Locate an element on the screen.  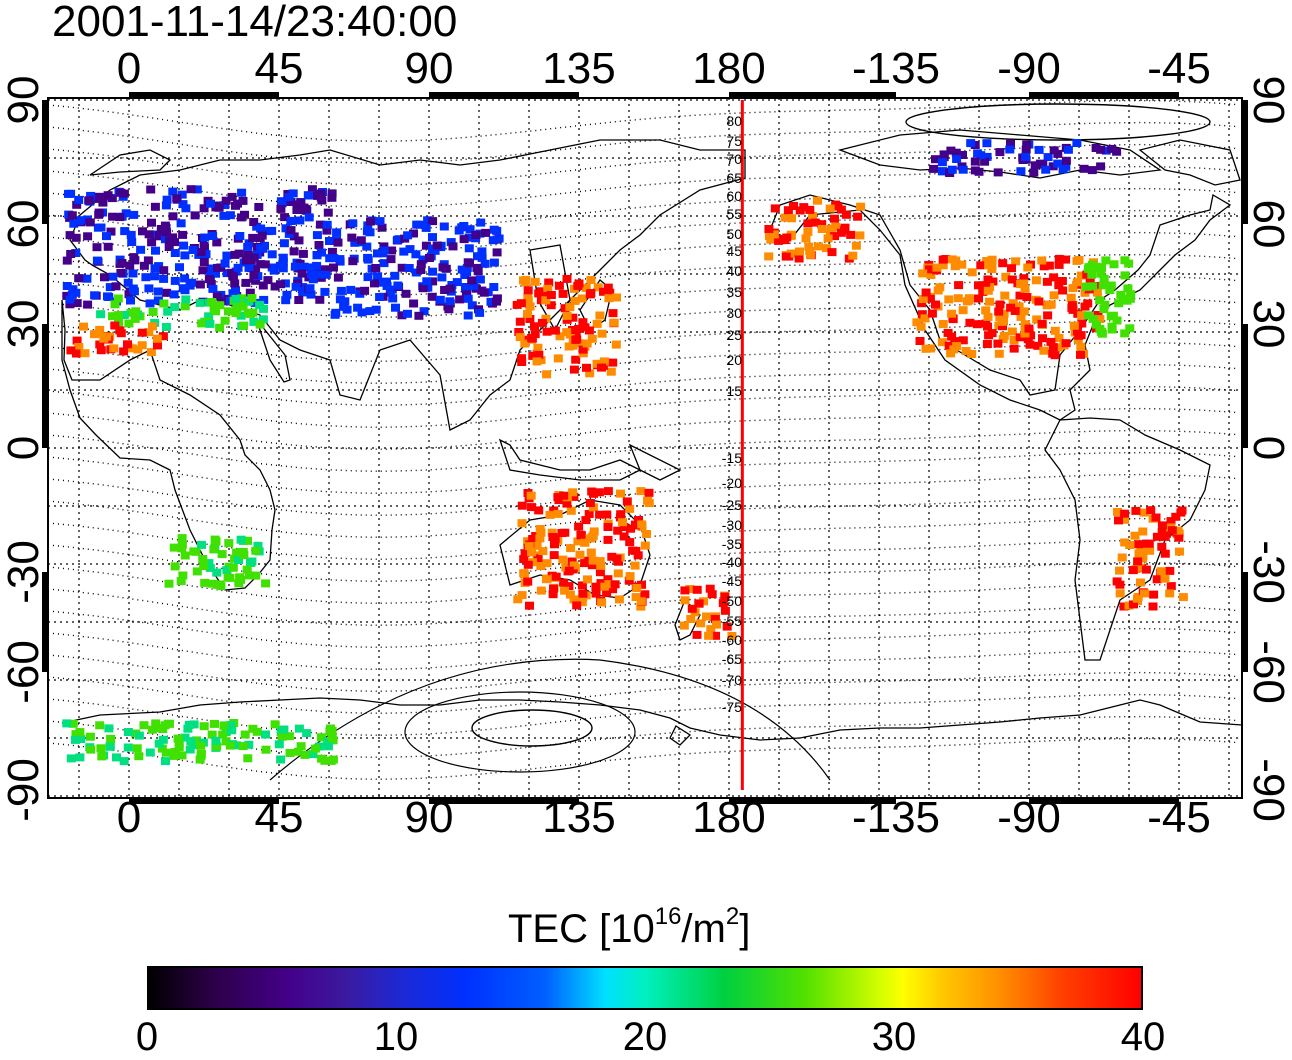
longitude-tick-label: 90 is located at coordinates (429, 817).